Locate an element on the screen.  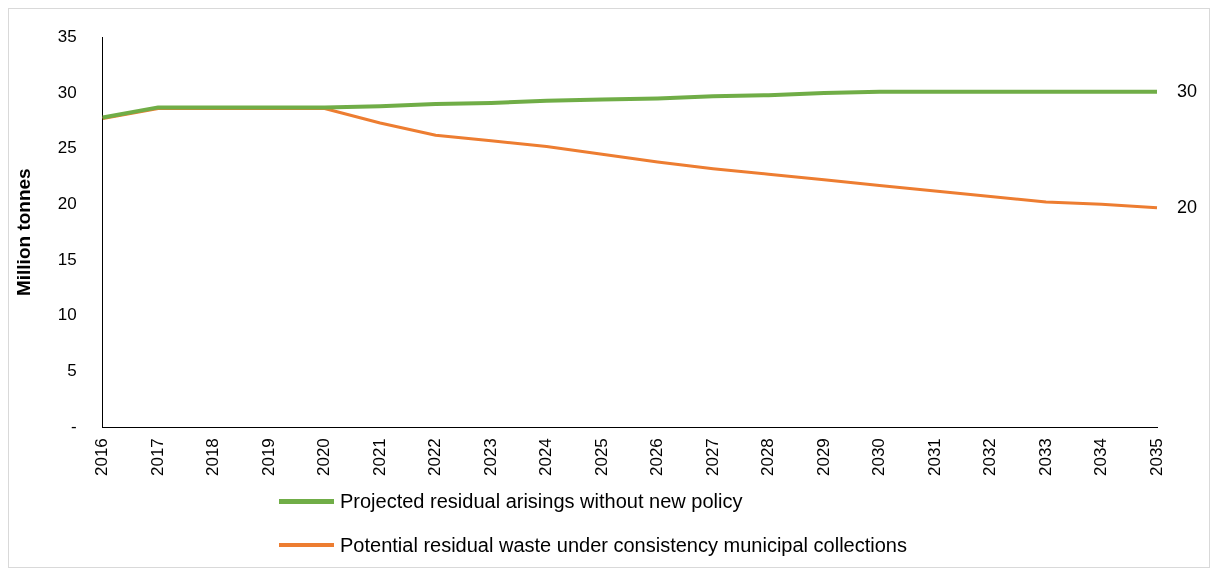
x-tick-label: 2023 is located at coordinates (490, 457).